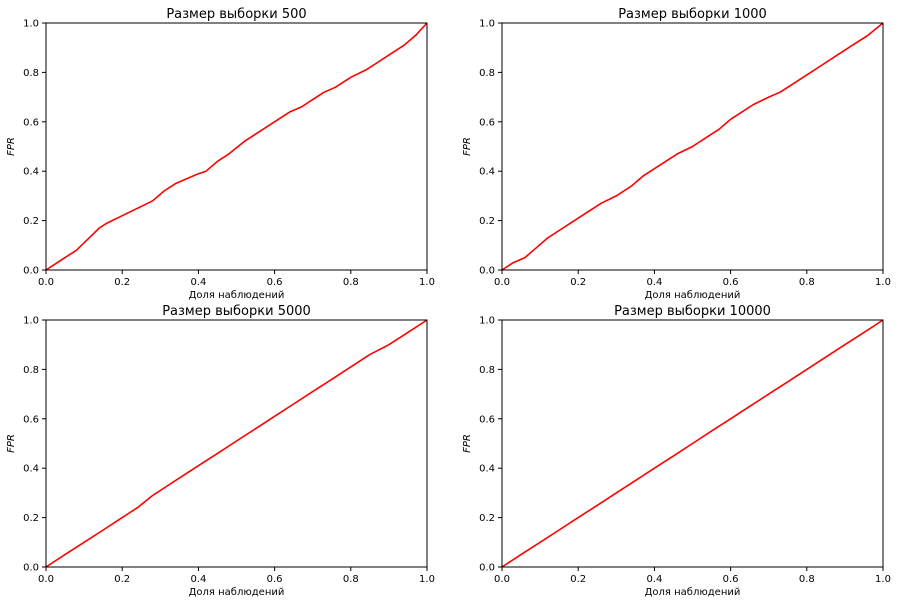 The height and width of the screenshot is (605, 898). What do you see at coordinates (236, 14) in the screenshot?
I see `chart-title: Размер выборки 500` at bounding box center [236, 14].